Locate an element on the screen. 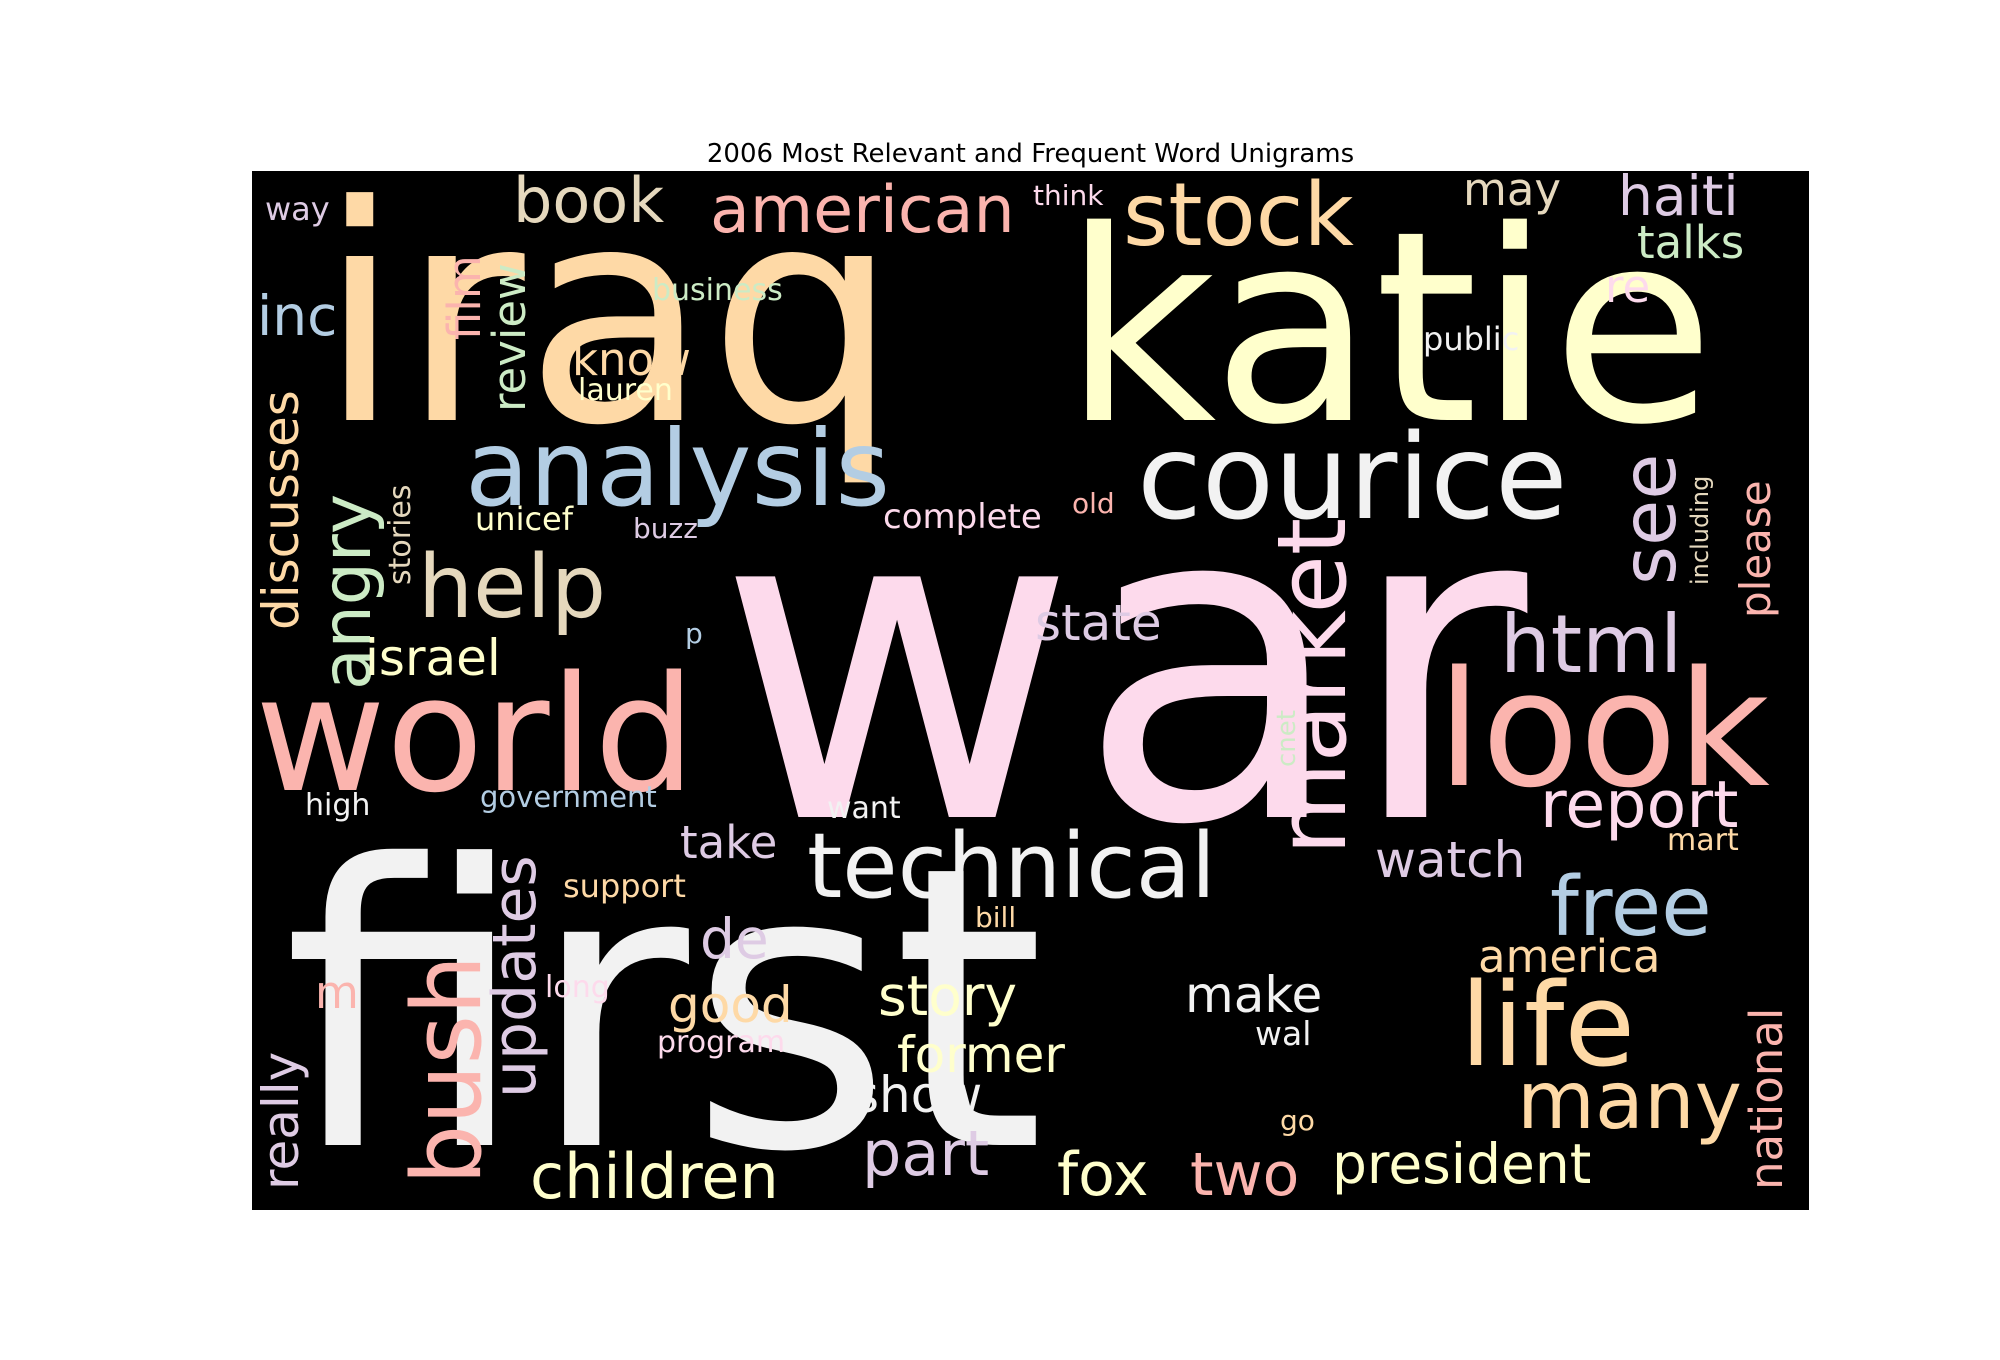 The height and width of the screenshot is (1360, 2000). word-film: film is located at coordinates (464, 297).